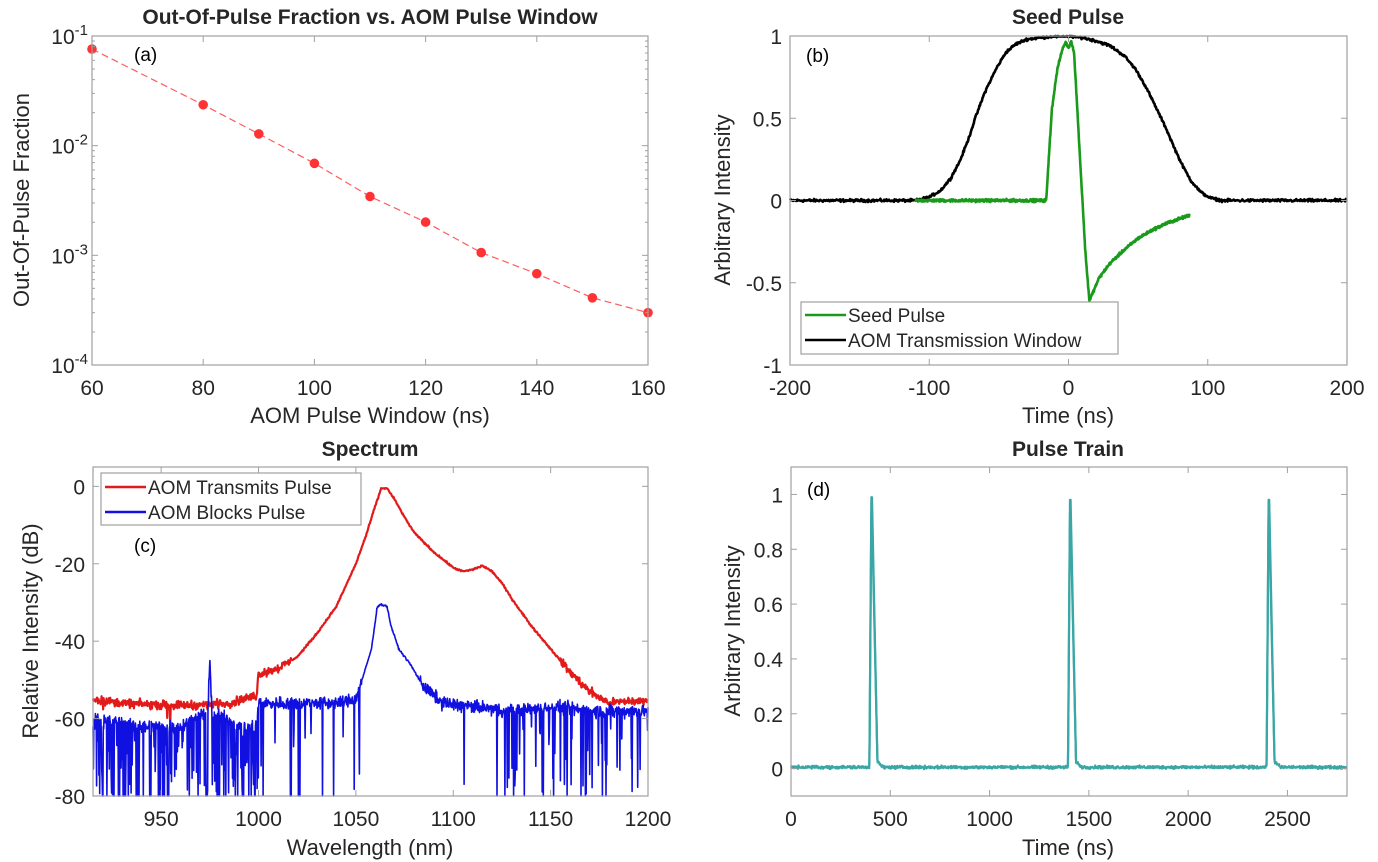 This screenshot has height=862, width=1378. I want to click on panel-c-legend-box, so click(231, 499).